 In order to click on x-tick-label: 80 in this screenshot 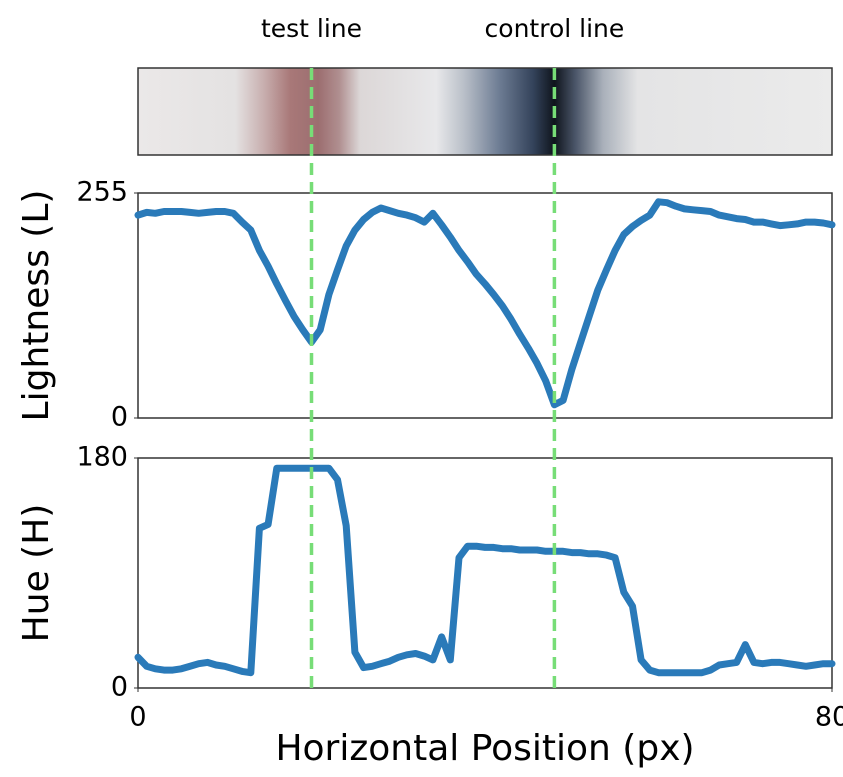, I will do `click(829, 717)`.